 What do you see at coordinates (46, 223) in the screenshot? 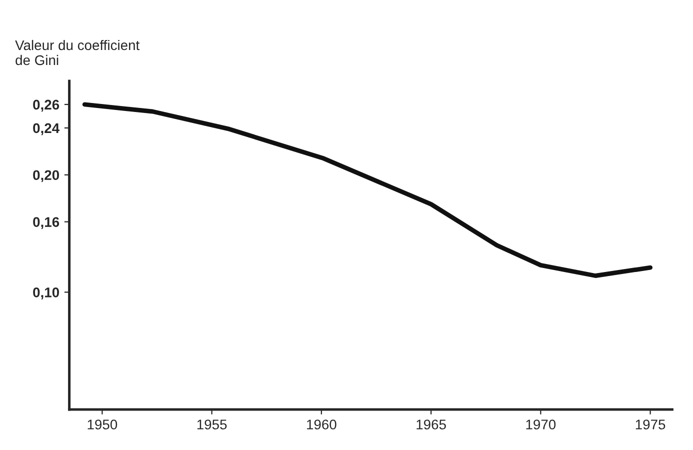
I see `y-tick-label: 0,16` at bounding box center [46, 223].